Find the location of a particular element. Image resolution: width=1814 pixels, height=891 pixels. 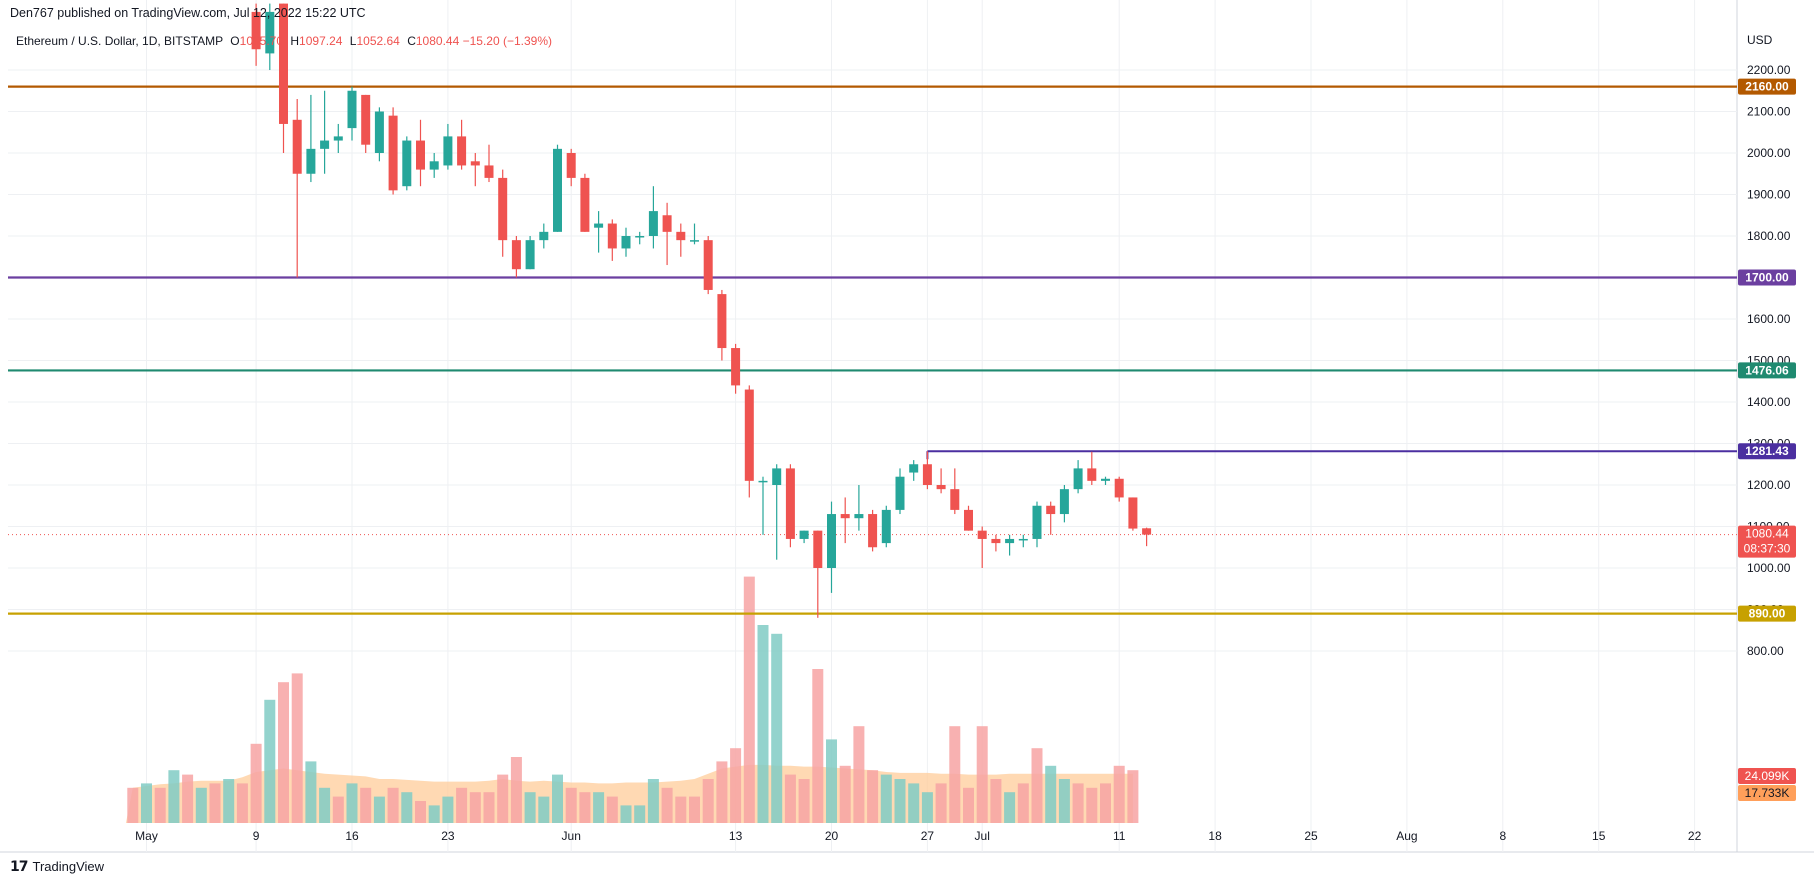

countdown-label: 08:37:30 is located at coordinates (1767, 549).